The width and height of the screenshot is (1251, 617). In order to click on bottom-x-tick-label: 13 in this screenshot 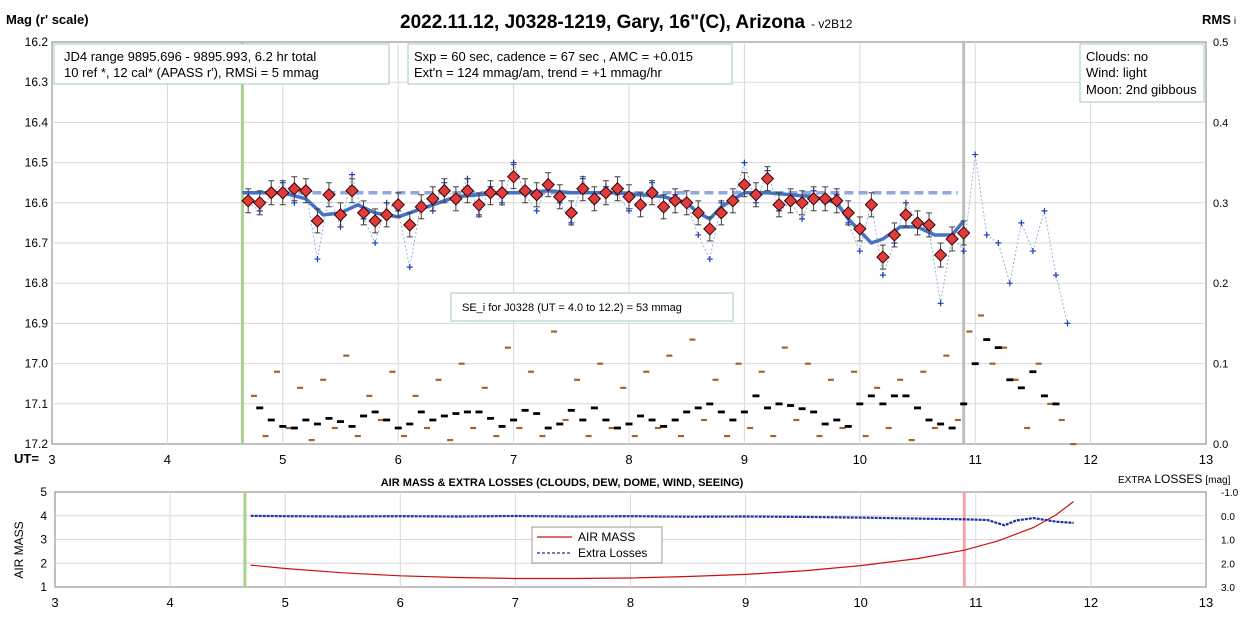, I will do `click(1206, 602)`.